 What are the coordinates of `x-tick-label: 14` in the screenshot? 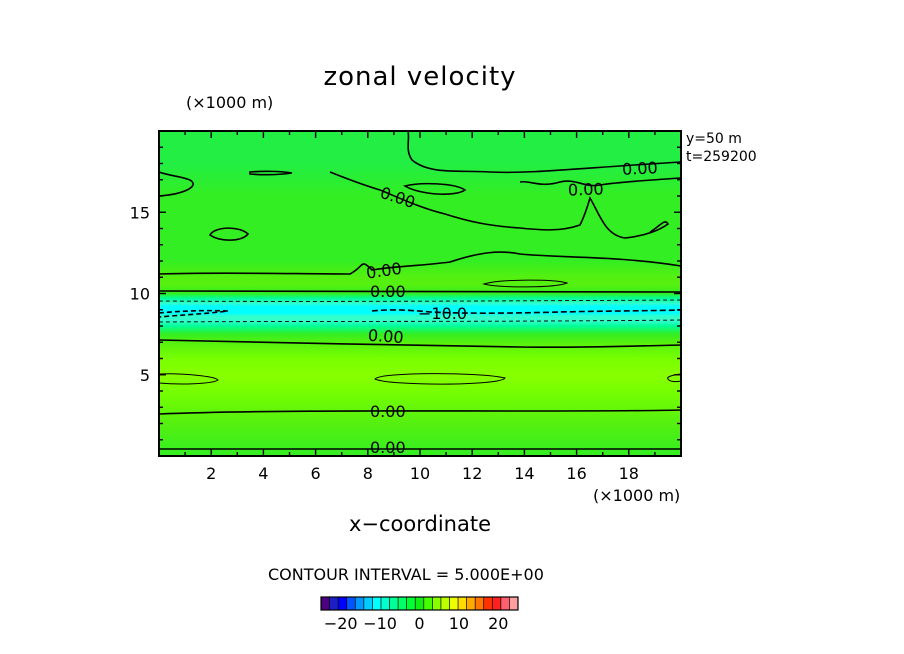 It's located at (524, 473).